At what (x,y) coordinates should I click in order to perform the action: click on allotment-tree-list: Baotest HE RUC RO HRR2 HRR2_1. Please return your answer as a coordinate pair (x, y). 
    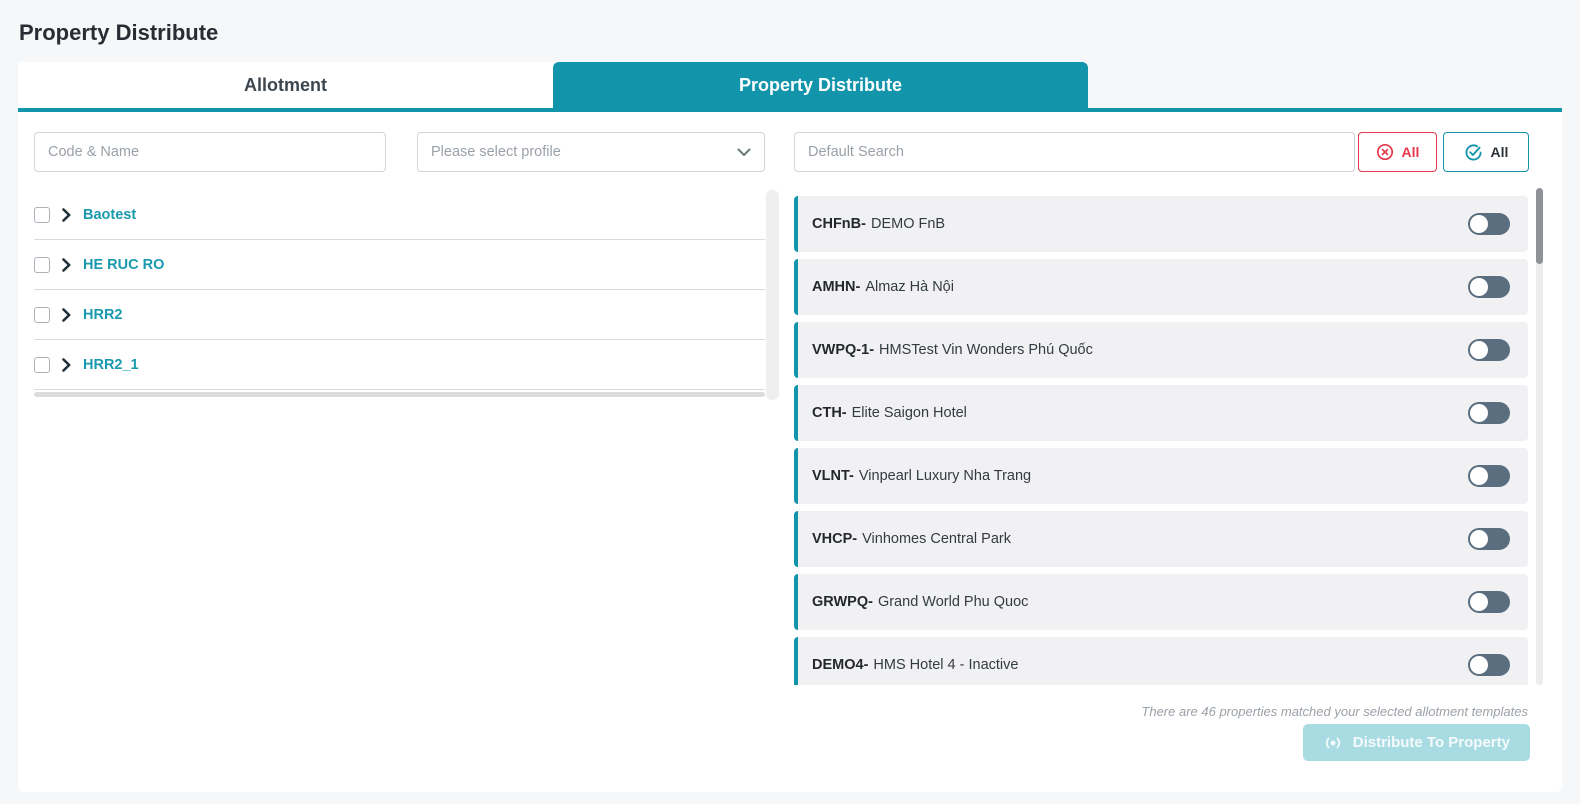
    Looking at the image, I should click on (399, 290).